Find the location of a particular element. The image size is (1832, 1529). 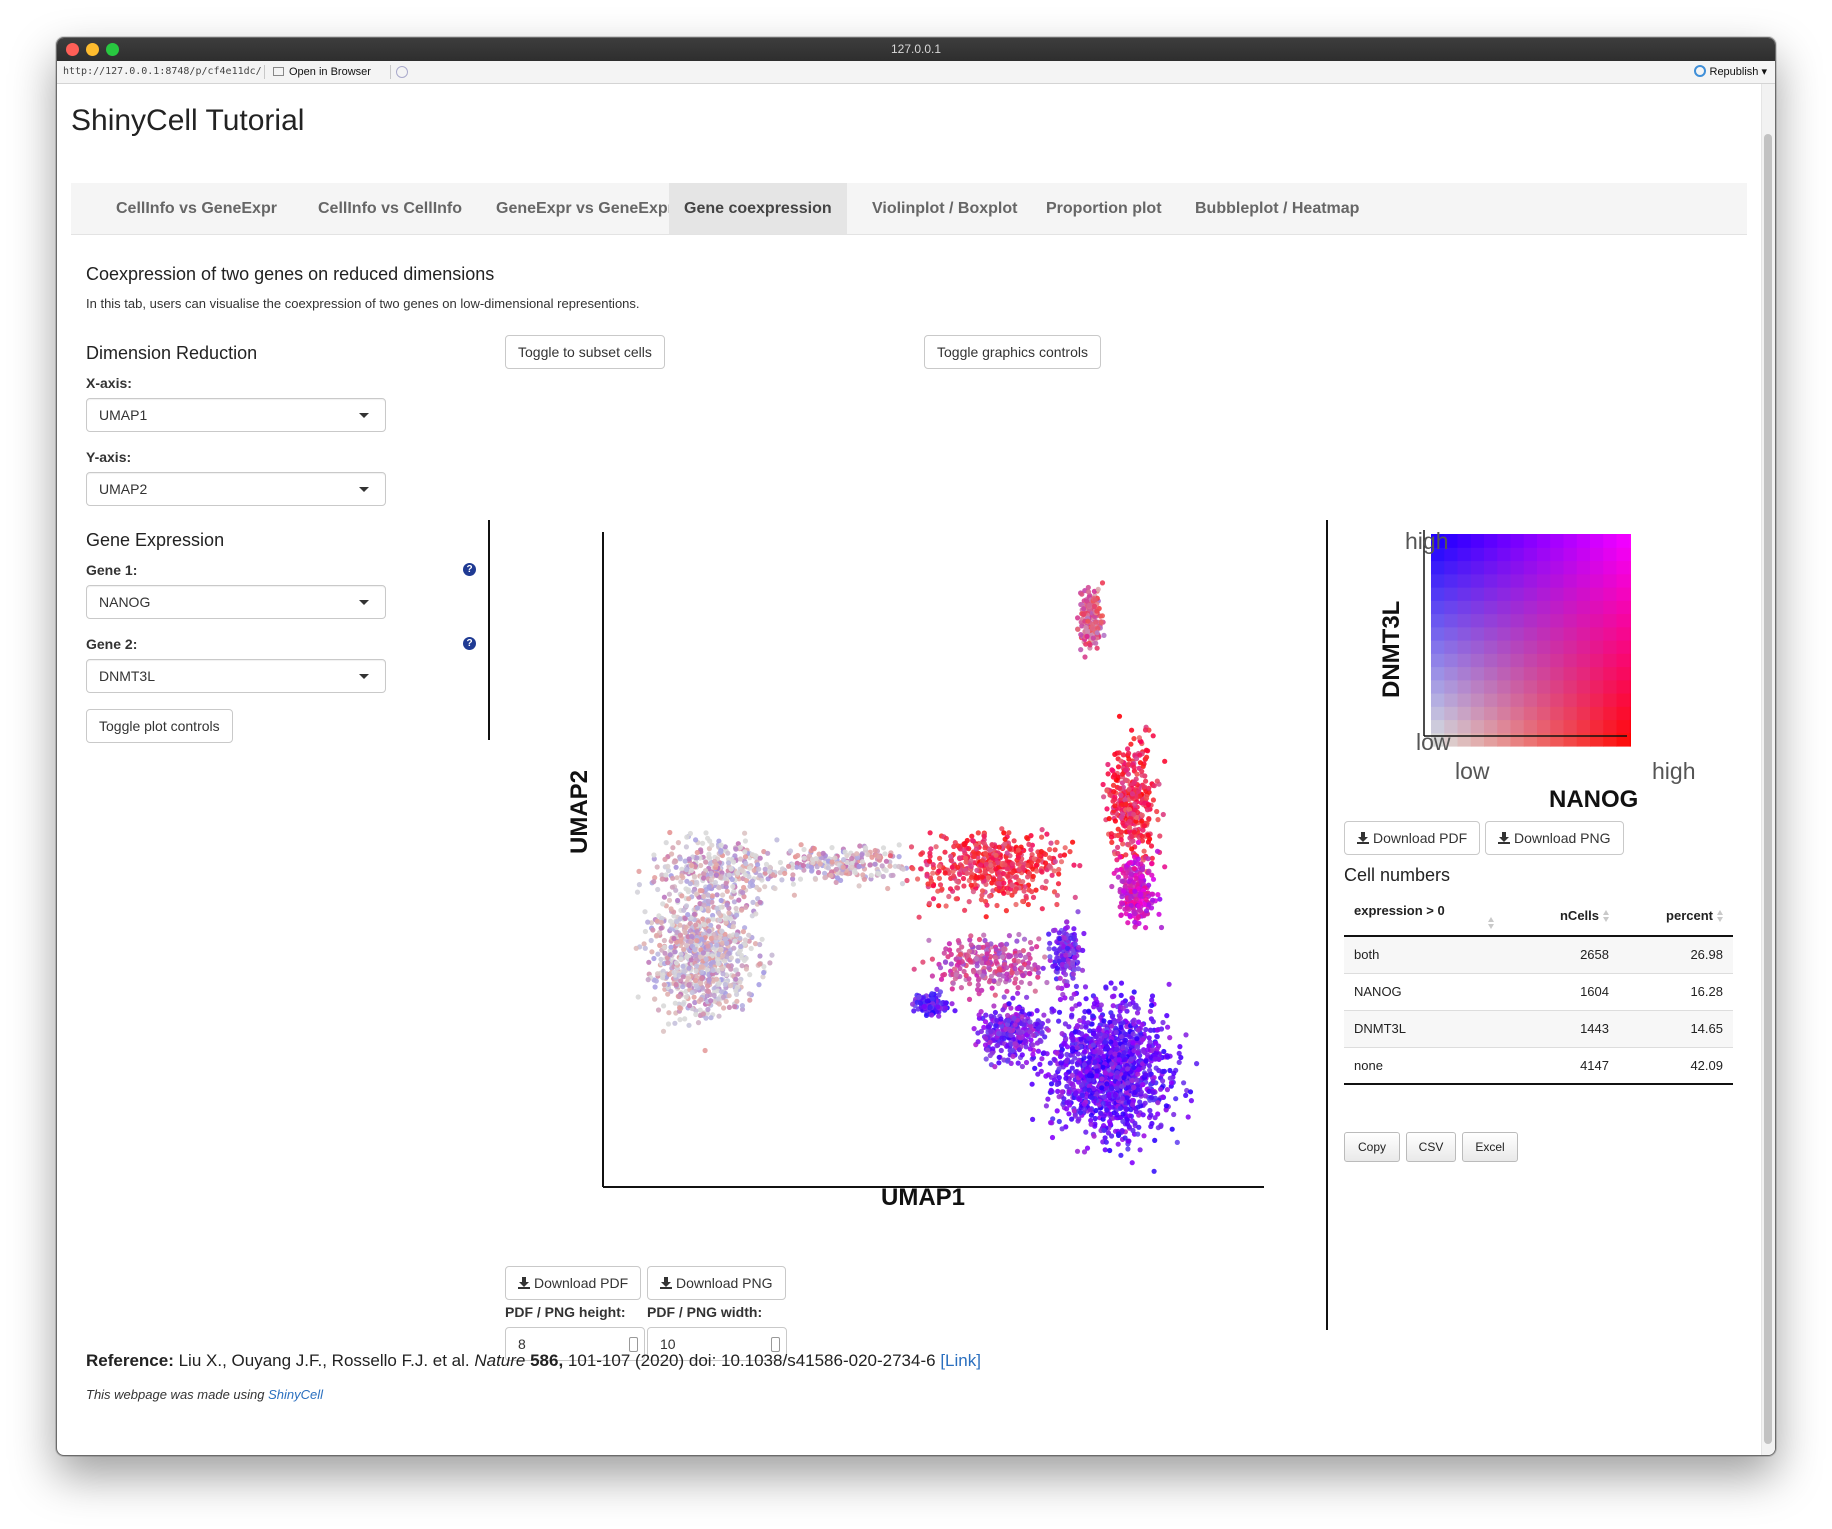

tab-proportion-plot: Proportion plot is located at coordinates (1104, 208).